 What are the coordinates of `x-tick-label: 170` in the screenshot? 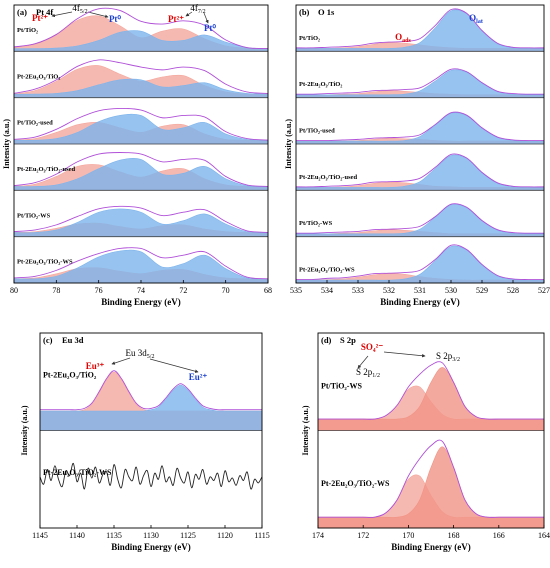 It's located at (408, 535).